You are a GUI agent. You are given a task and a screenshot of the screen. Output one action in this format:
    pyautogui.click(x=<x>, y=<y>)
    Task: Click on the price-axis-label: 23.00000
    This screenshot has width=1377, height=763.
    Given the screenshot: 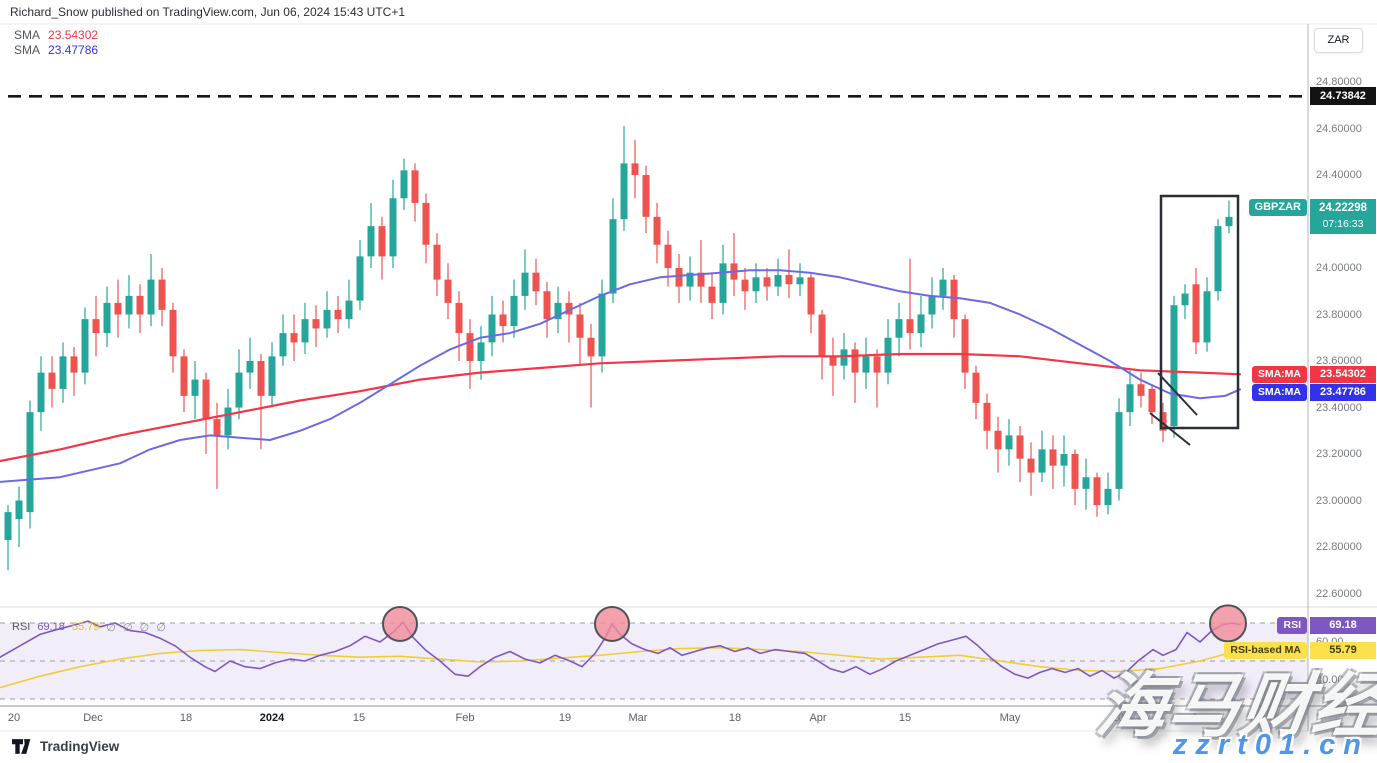 What is the action you would take?
    pyautogui.click(x=1339, y=500)
    